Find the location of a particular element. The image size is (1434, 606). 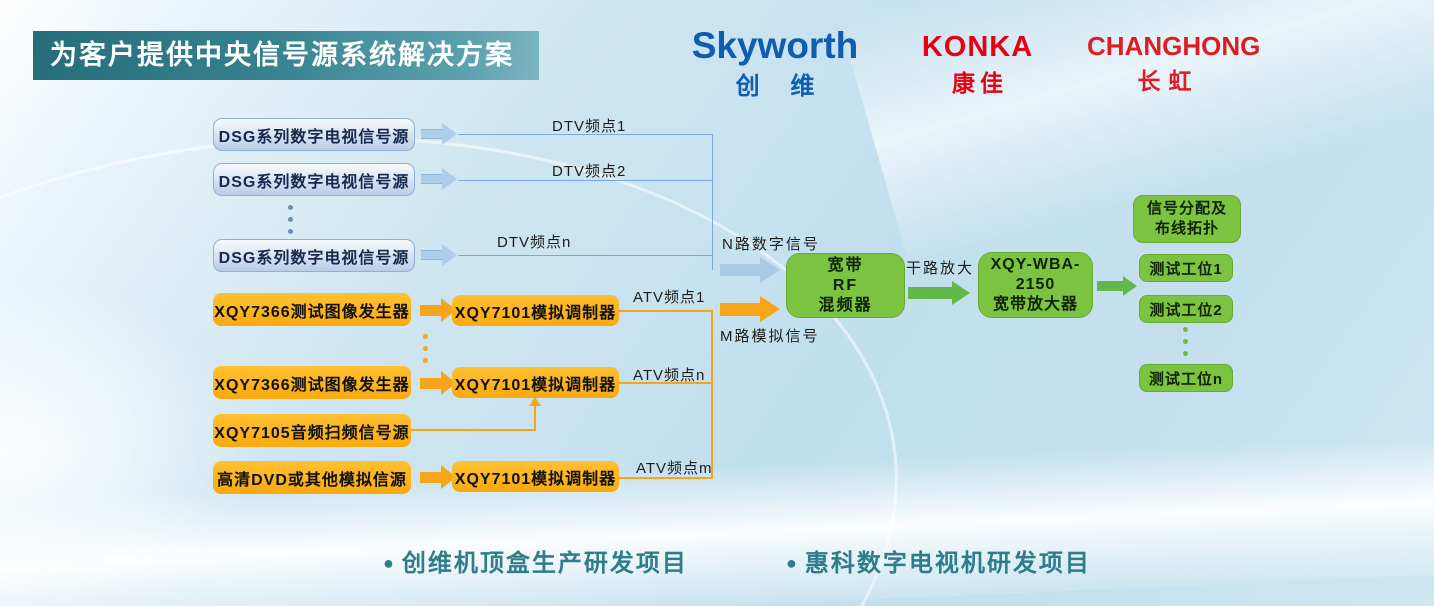

rf-mixer-box: 宽带 RF 混频器 is located at coordinates (845, 285).